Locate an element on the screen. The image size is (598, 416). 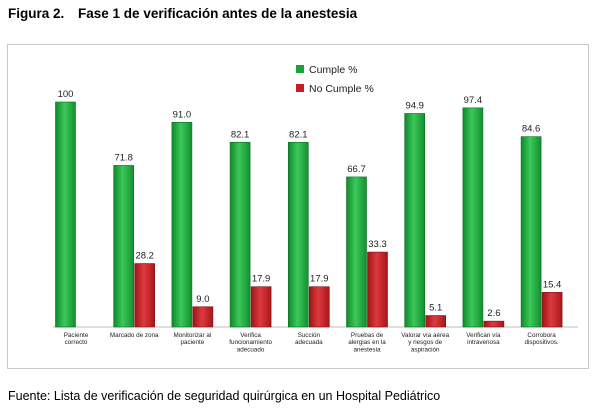
category-label-line: anestesia is located at coordinates (367, 349).